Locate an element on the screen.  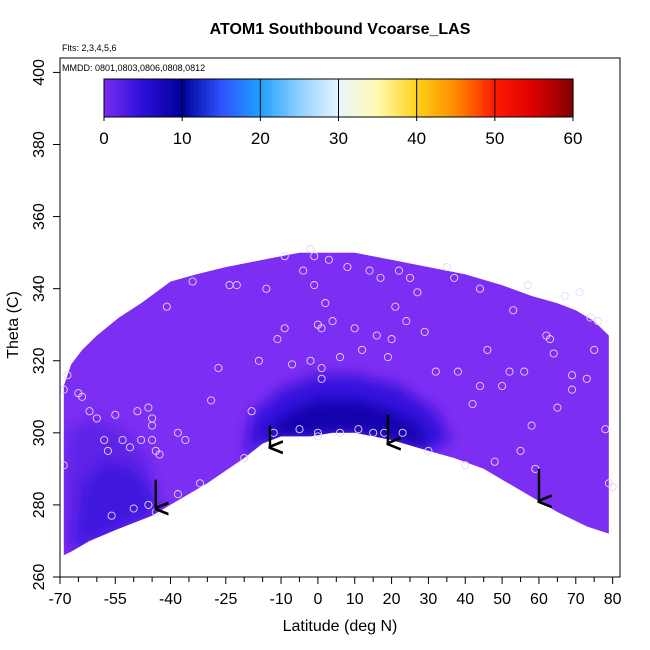
colorbar-ticks: 0 10 20 30 40 50 60 is located at coordinates (340, 113).